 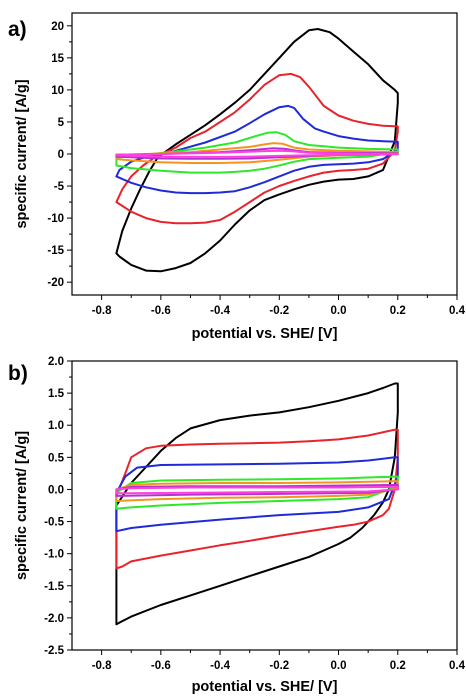 What do you see at coordinates (56, 490) in the screenshot?
I see `y-tick-label: 0.0` at bounding box center [56, 490].